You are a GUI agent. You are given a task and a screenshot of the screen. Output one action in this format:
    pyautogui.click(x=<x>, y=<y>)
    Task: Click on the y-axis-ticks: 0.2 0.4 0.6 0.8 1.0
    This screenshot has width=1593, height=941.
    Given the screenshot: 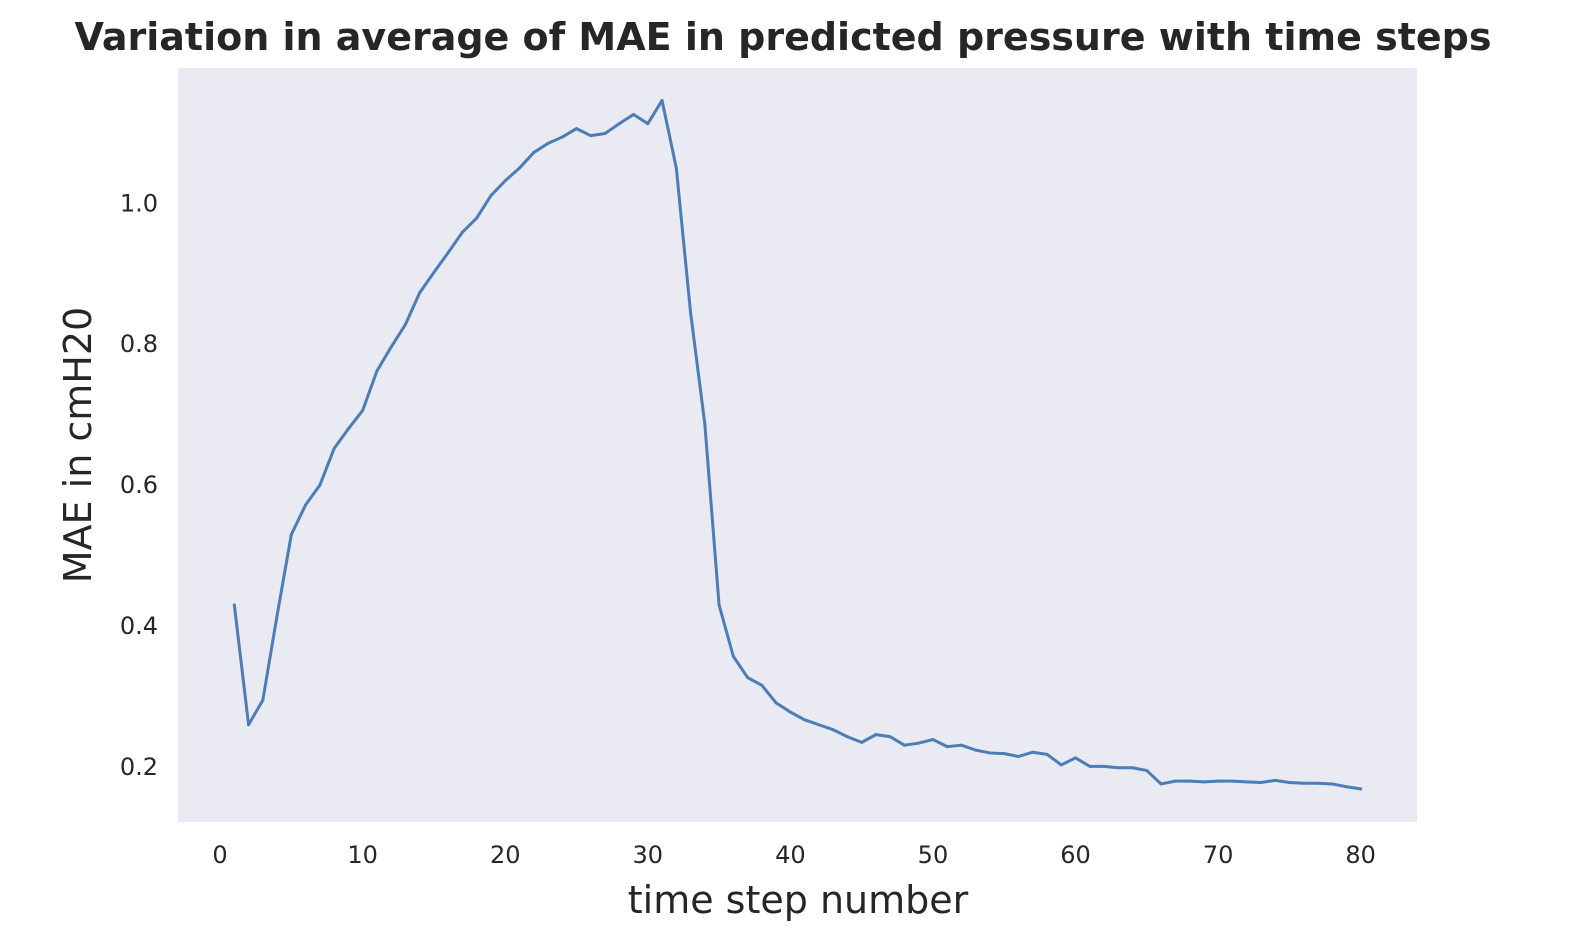 What is the action you would take?
    pyautogui.click(x=139, y=485)
    